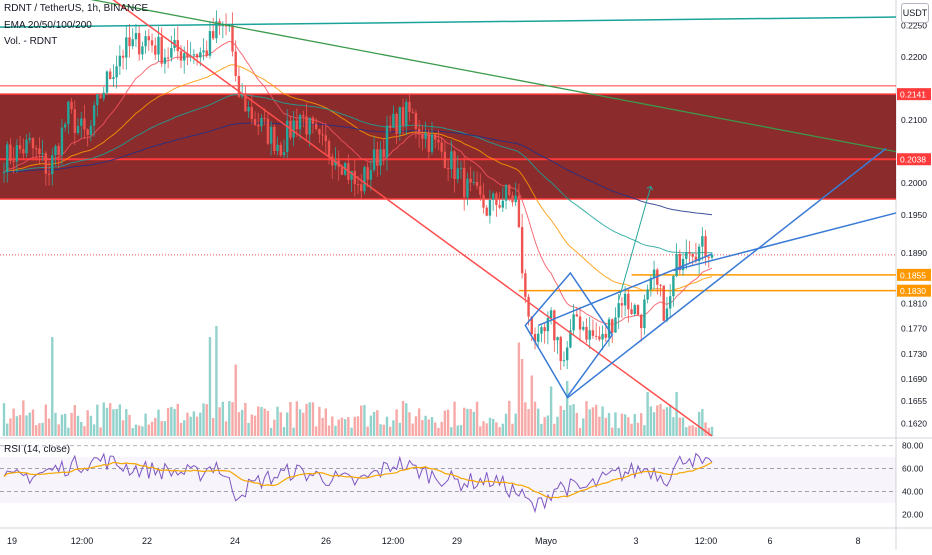 Image resolution: width=932 pixels, height=555 pixels. I want to click on ema-indicator-label: EMA 20/50/100/200, so click(48, 25).